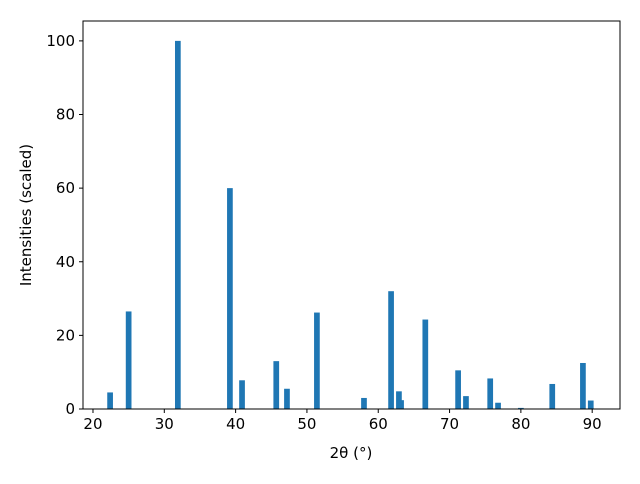  Describe the element at coordinates (449, 424) in the screenshot. I see `x-tick-label: 70` at that location.